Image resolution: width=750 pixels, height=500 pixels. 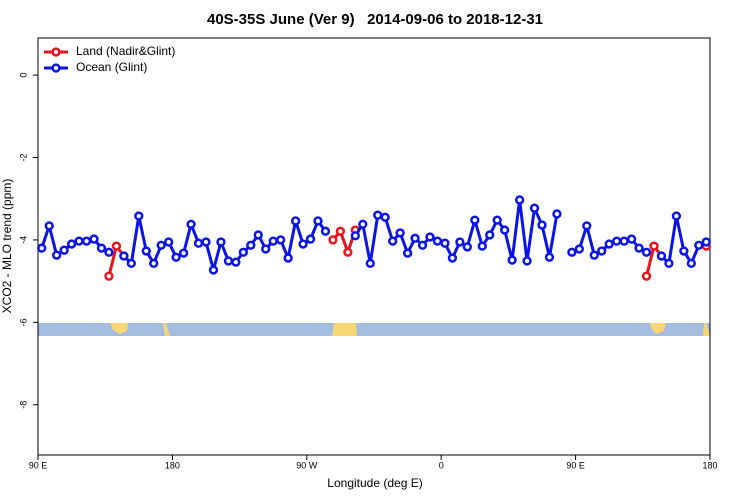 What do you see at coordinates (23, 157) in the screenshot?
I see `y-tick-label: -2` at bounding box center [23, 157].